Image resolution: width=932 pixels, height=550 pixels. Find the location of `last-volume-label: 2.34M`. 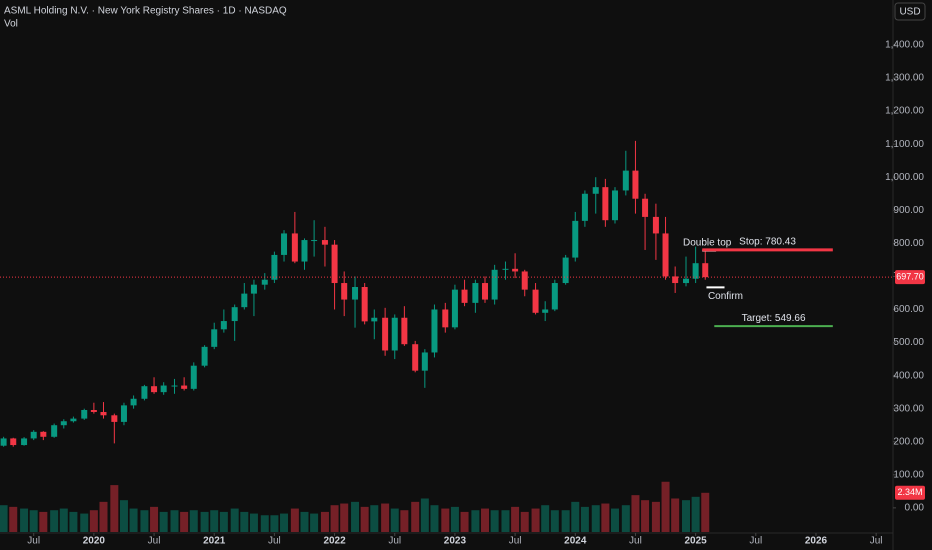

last-volume-label: 2.34M is located at coordinates (909, 492).